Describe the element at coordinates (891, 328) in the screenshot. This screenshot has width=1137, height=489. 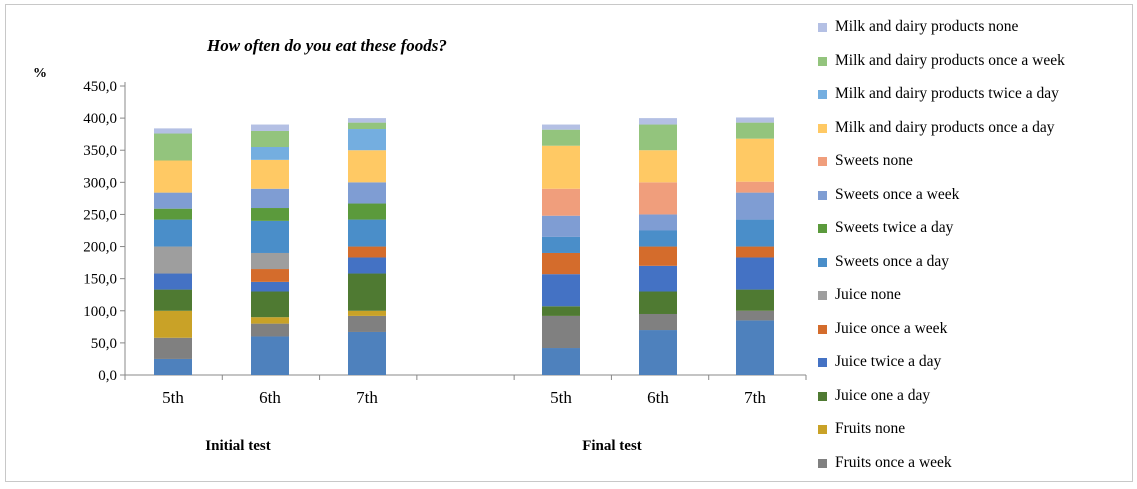
I see `legend-label: Juice once a week` at that location.